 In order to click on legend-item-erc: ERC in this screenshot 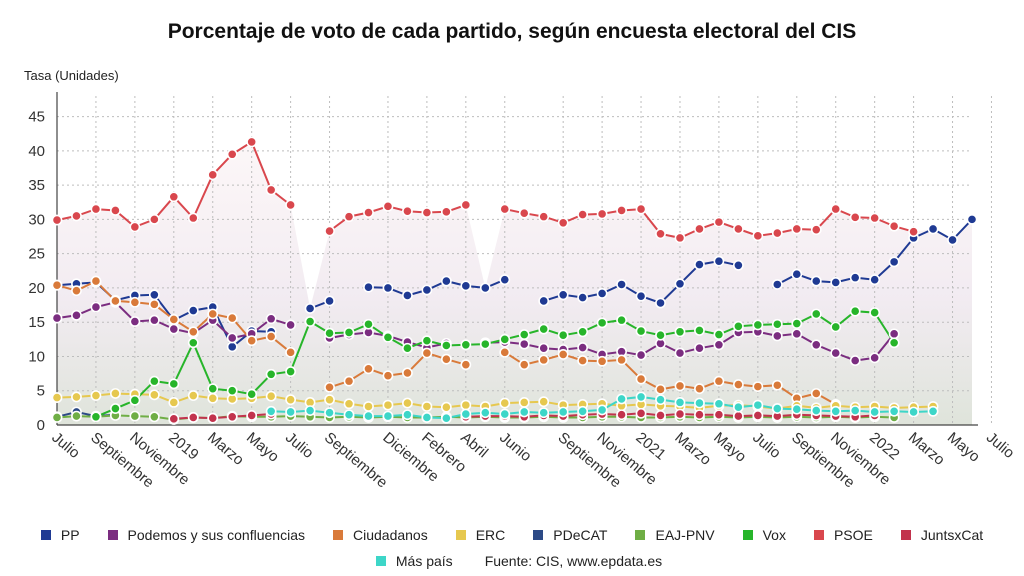, I will do `click(480, 535)`.